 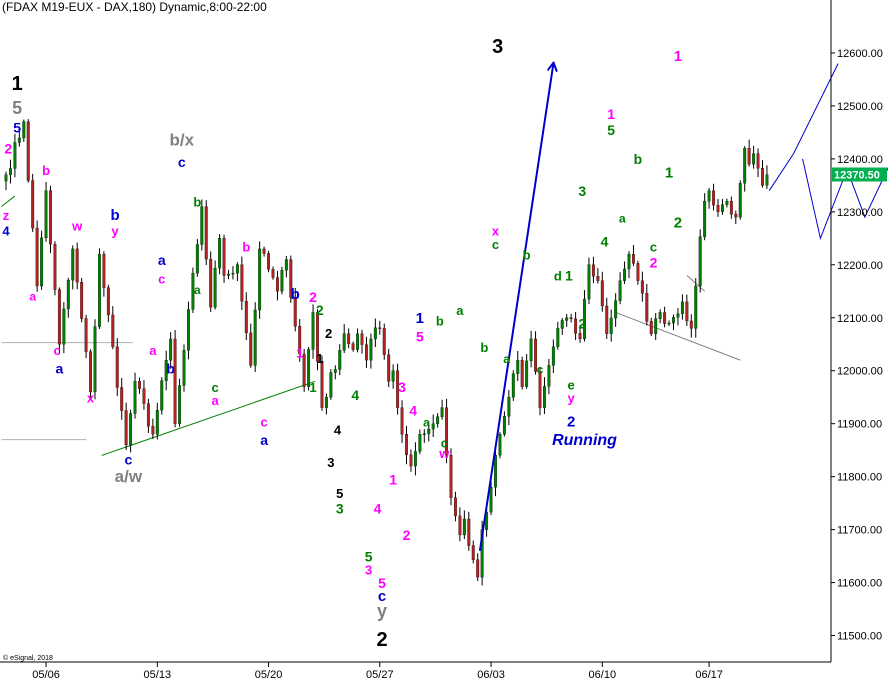 I want to click on current-price-box, so click(x=859, y=174).